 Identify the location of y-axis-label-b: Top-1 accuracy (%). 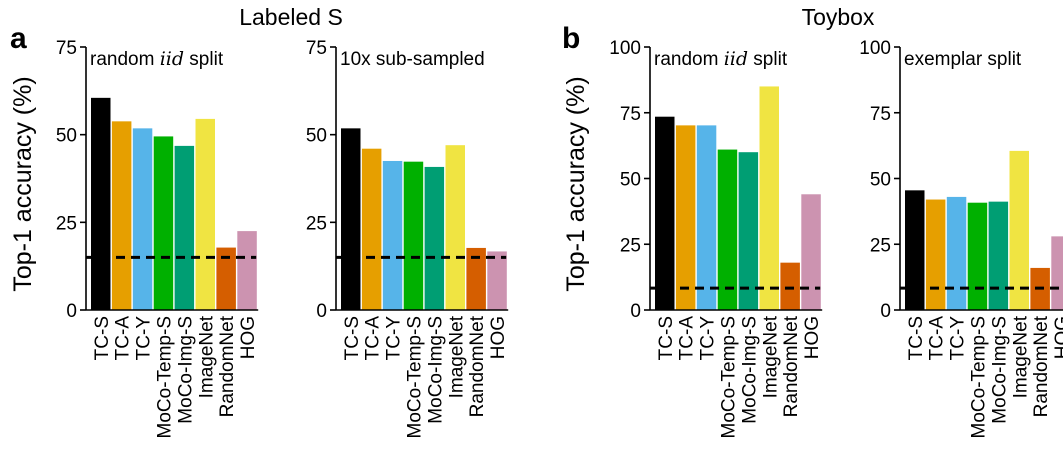
(576, 183).